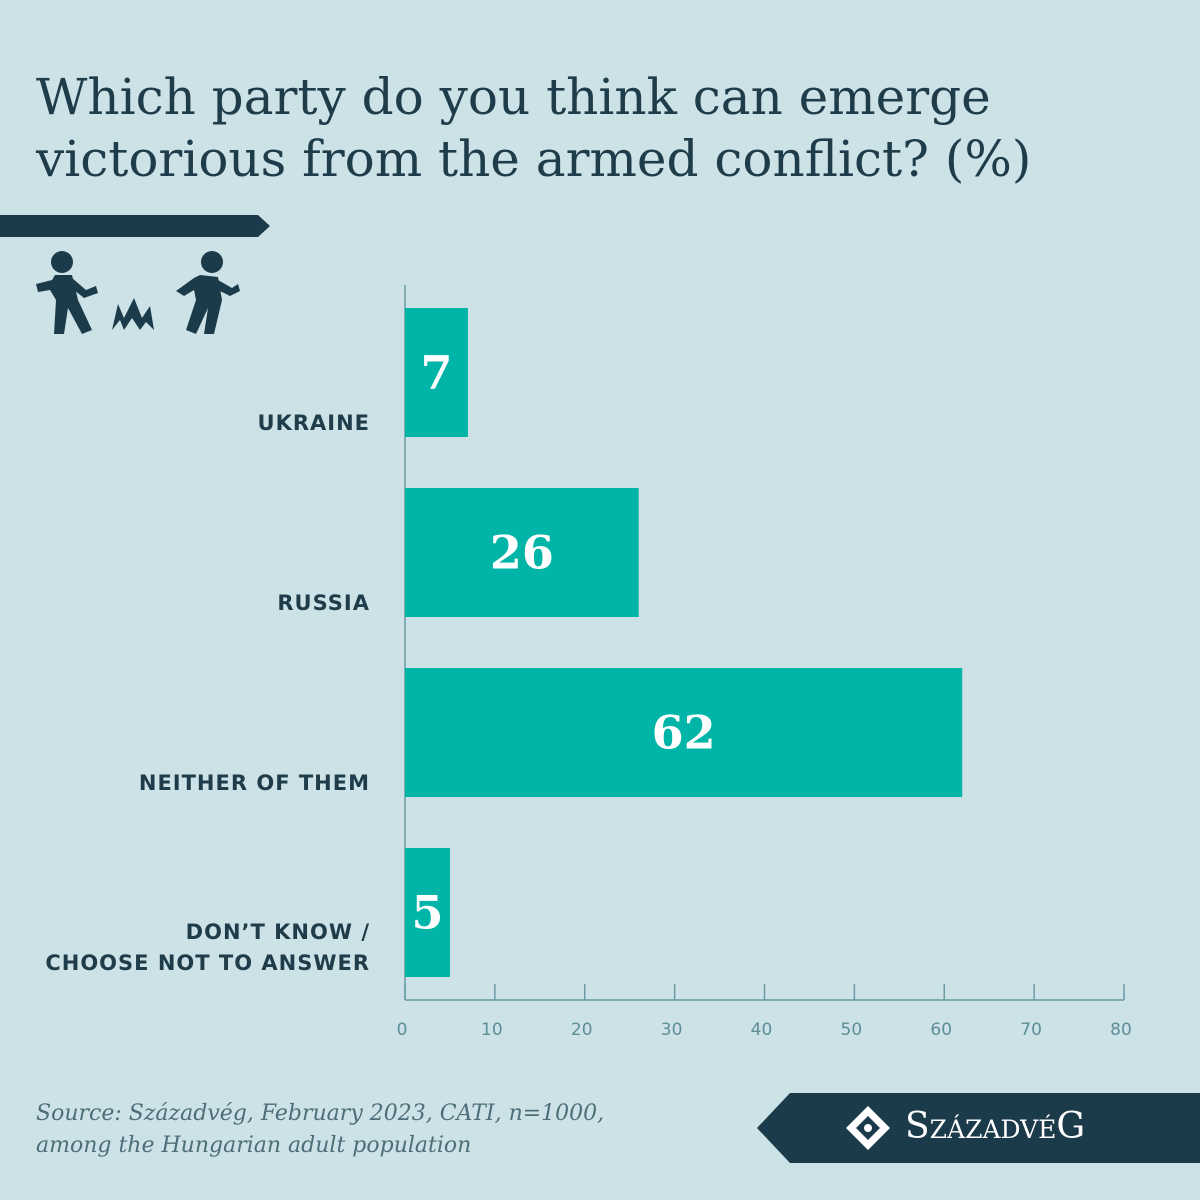  Describe the element at coordinates (135, 226) in the screenshot. I see `title-rule` at that location.